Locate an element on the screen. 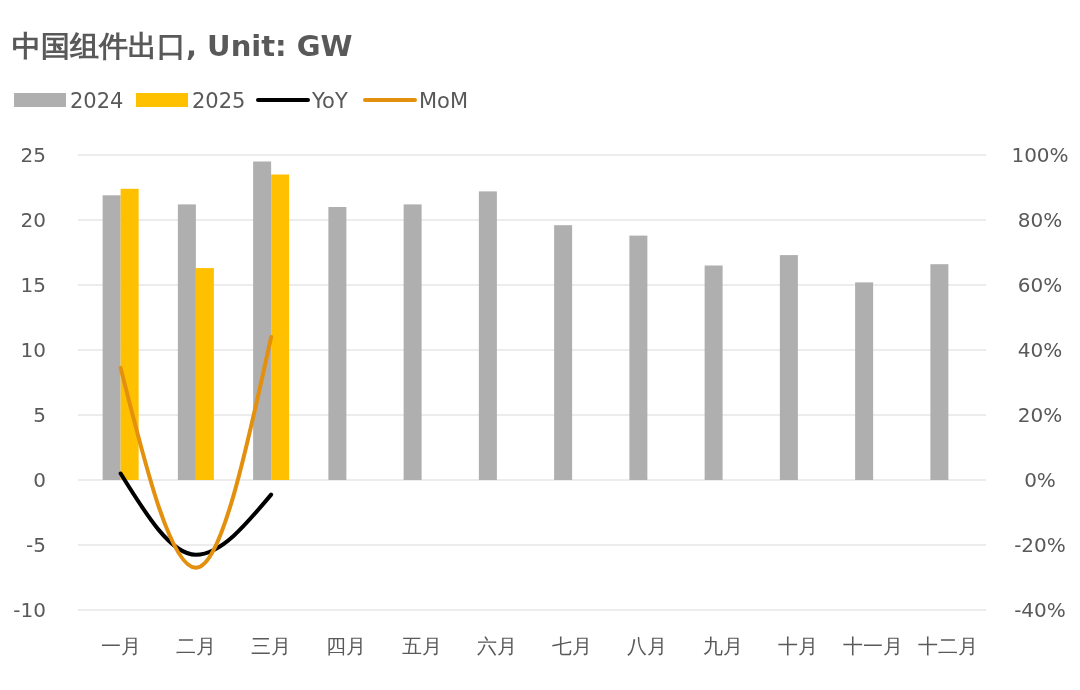 The image size is (1080, 690). x-tick-label: 十月 is located at coordinates (797, 646).